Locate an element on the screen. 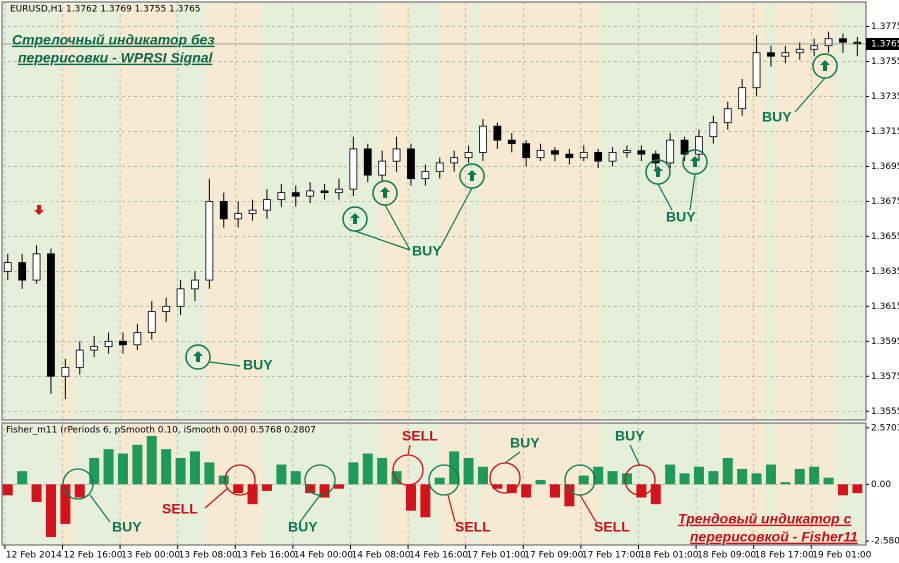 The height and width of the screenshot is (563, 899). y-tick-label: 1.3635 is located at coordinates (885, 272).